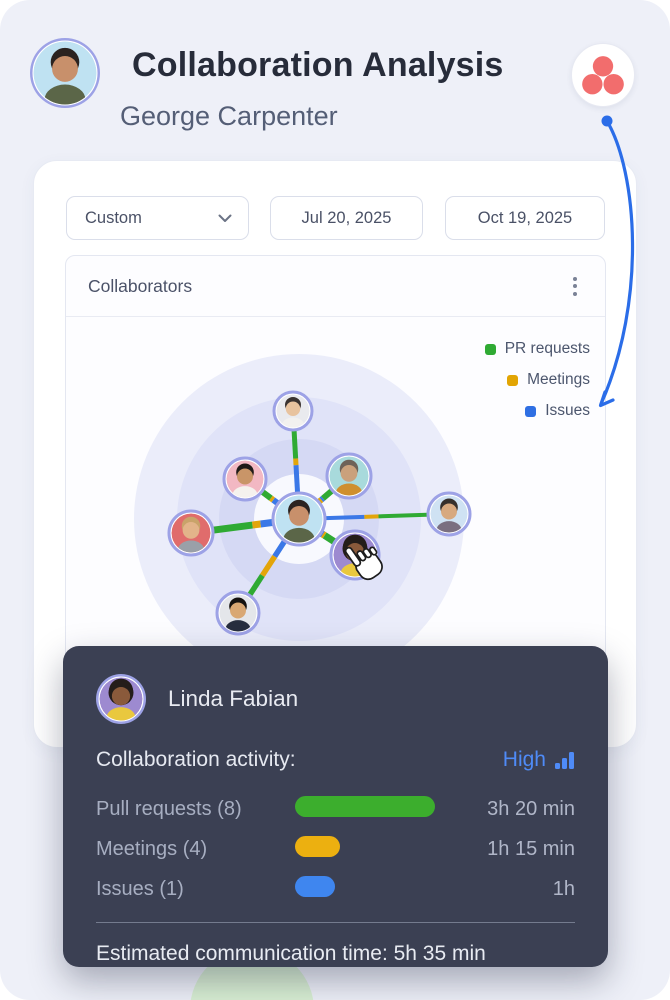  I want to click on legend-swatch-yellow, so click(513, 380).